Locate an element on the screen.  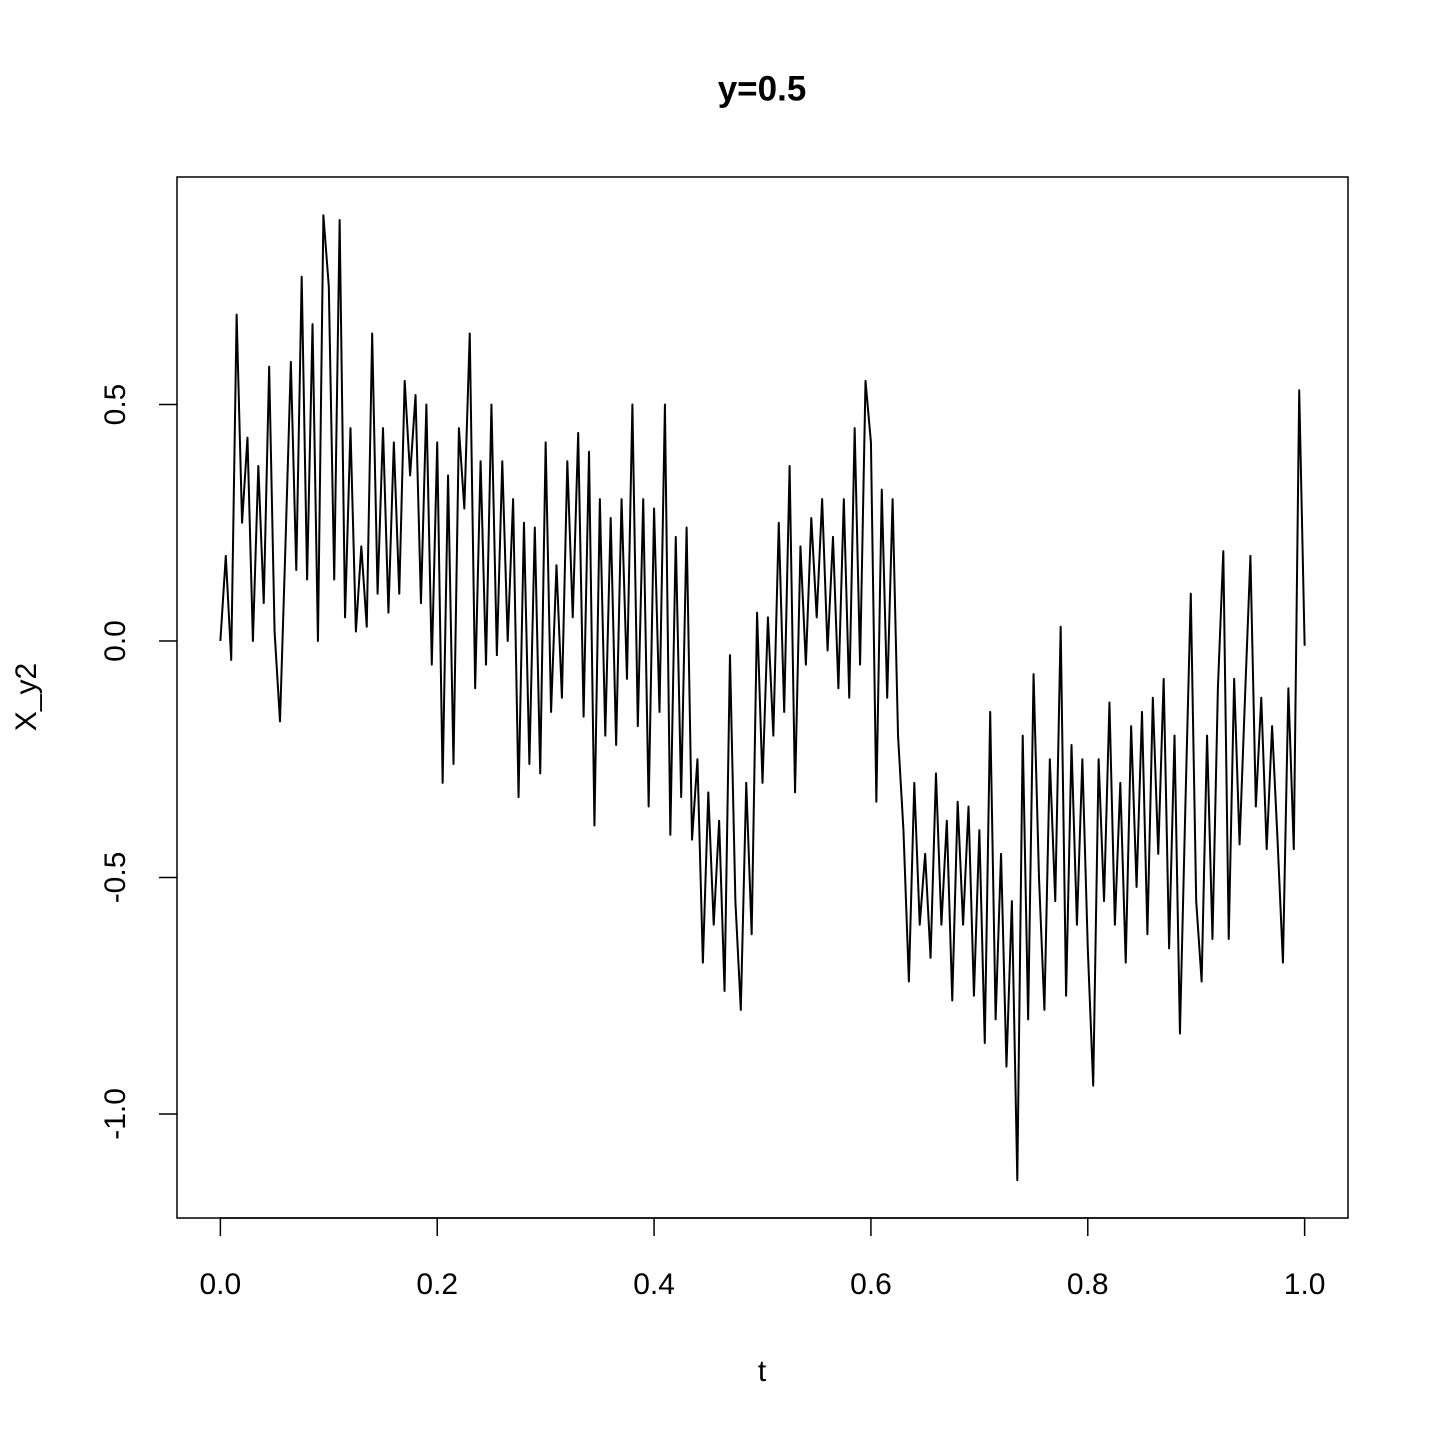
y-tick-label: -0.5 is located at coordinates (115, 878).